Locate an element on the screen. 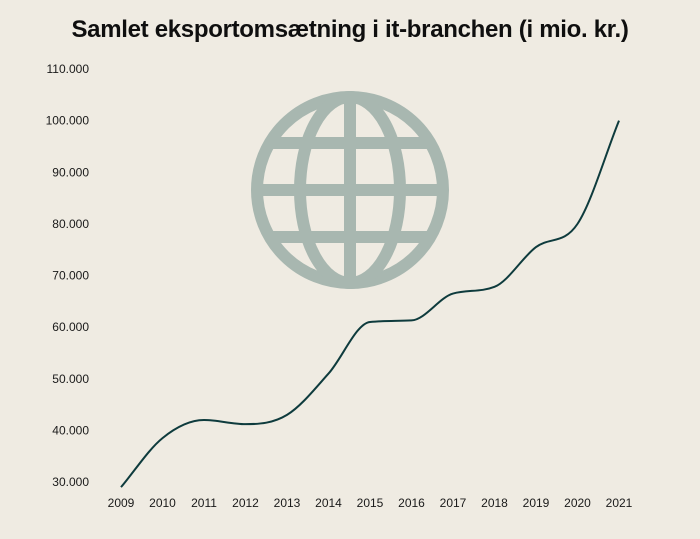 The width and height of the screenshot is (700, 539). x-tick-label: 2009 is located at coordinates (121, 503).